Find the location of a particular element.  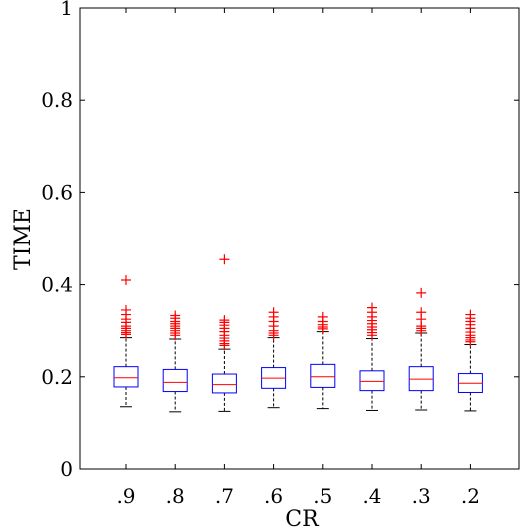

x-tick-label: .4 is located at coordinates (371, 496).